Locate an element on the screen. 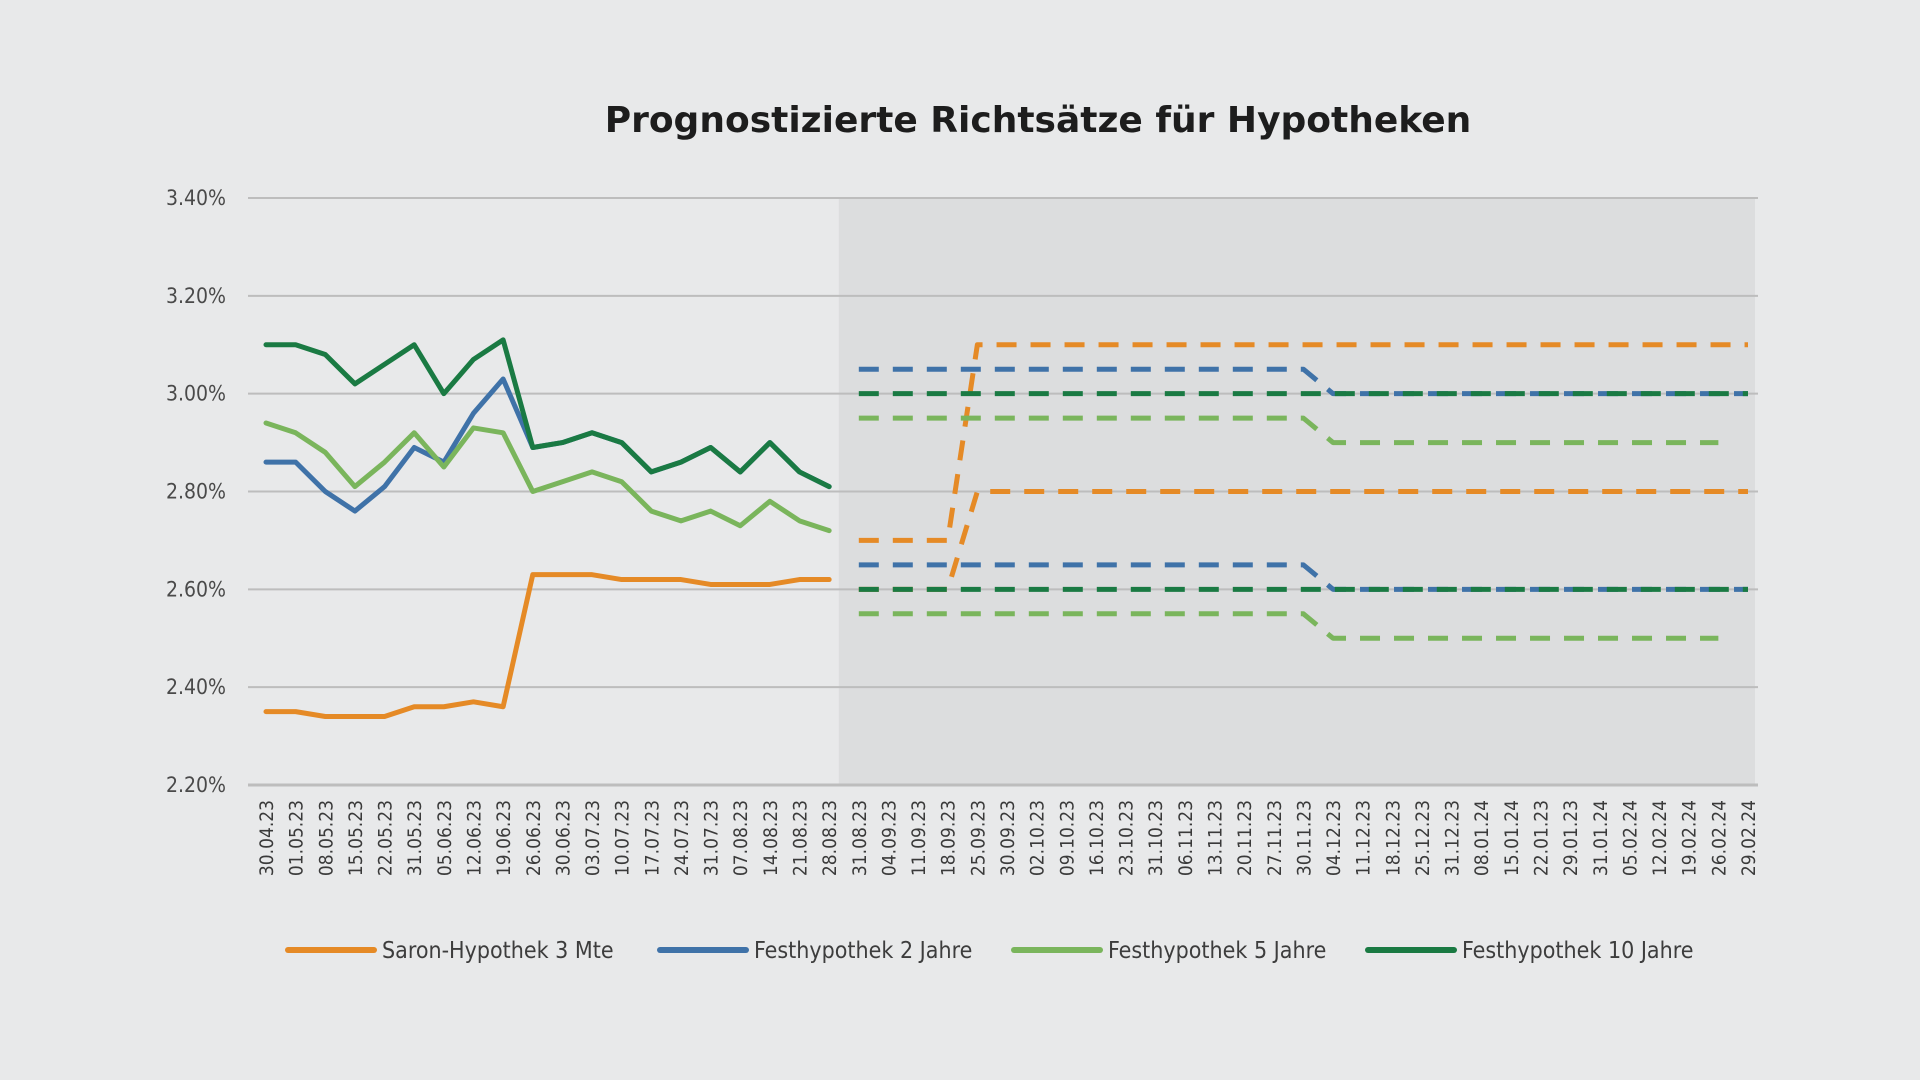 The image size is (1920, 1080). y-tick-label: 3.40% is located at coordinates (196, 198).